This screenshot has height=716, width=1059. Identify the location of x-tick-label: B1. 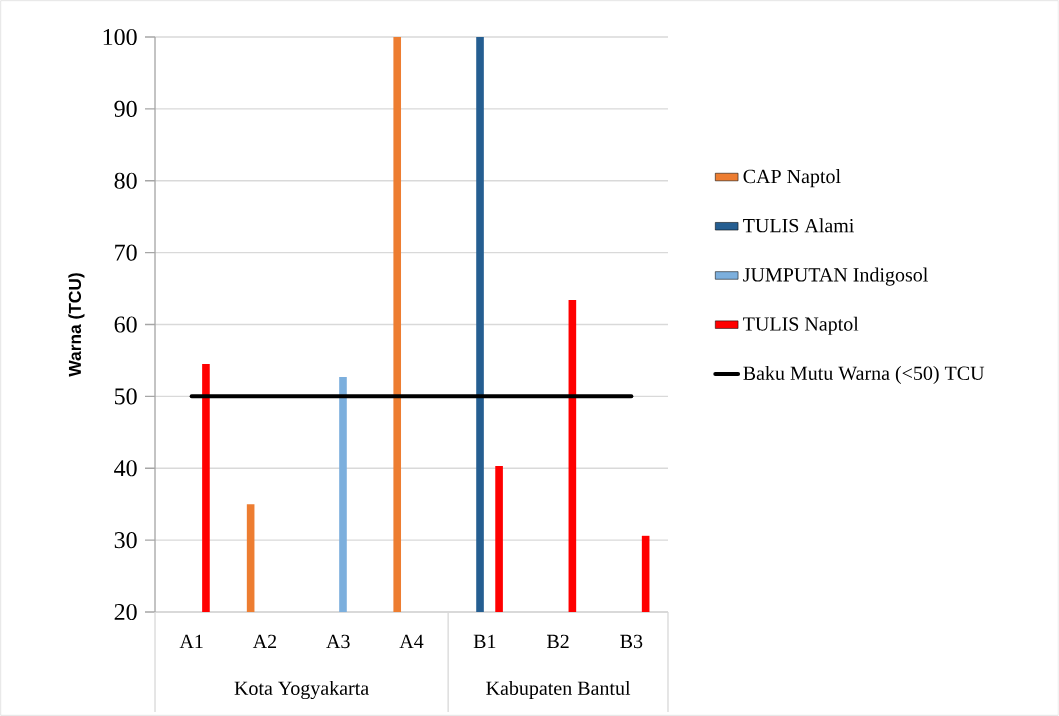
(484, 641).